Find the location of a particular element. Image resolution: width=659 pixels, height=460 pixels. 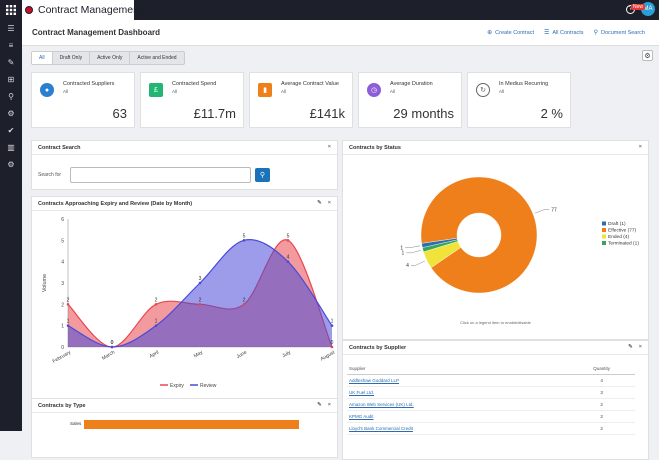

filter-all: All is located at coordinates (42, 58).